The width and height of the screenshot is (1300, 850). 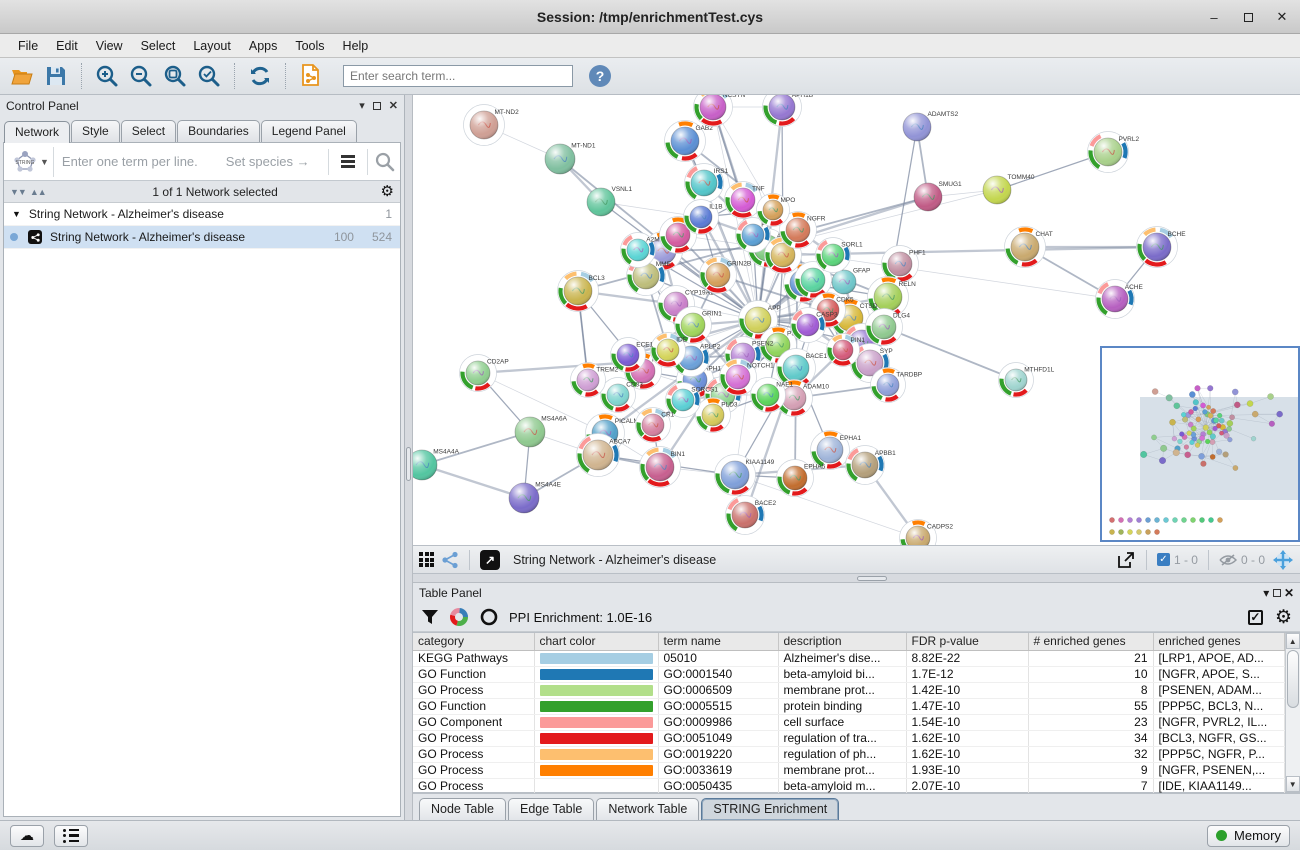 I want to click on birds-eye-view, so click(x=1200, y=444).